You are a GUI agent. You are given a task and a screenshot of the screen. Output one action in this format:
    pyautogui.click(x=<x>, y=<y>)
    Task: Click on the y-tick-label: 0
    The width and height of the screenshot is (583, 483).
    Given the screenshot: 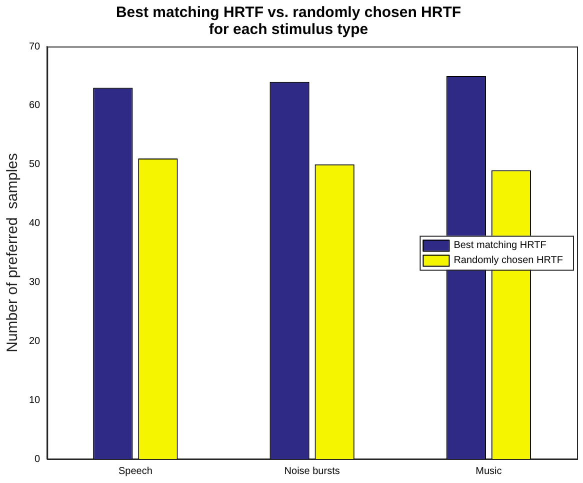 What is the action you would take?
    pyautogui.click(x=37, y=459)
    